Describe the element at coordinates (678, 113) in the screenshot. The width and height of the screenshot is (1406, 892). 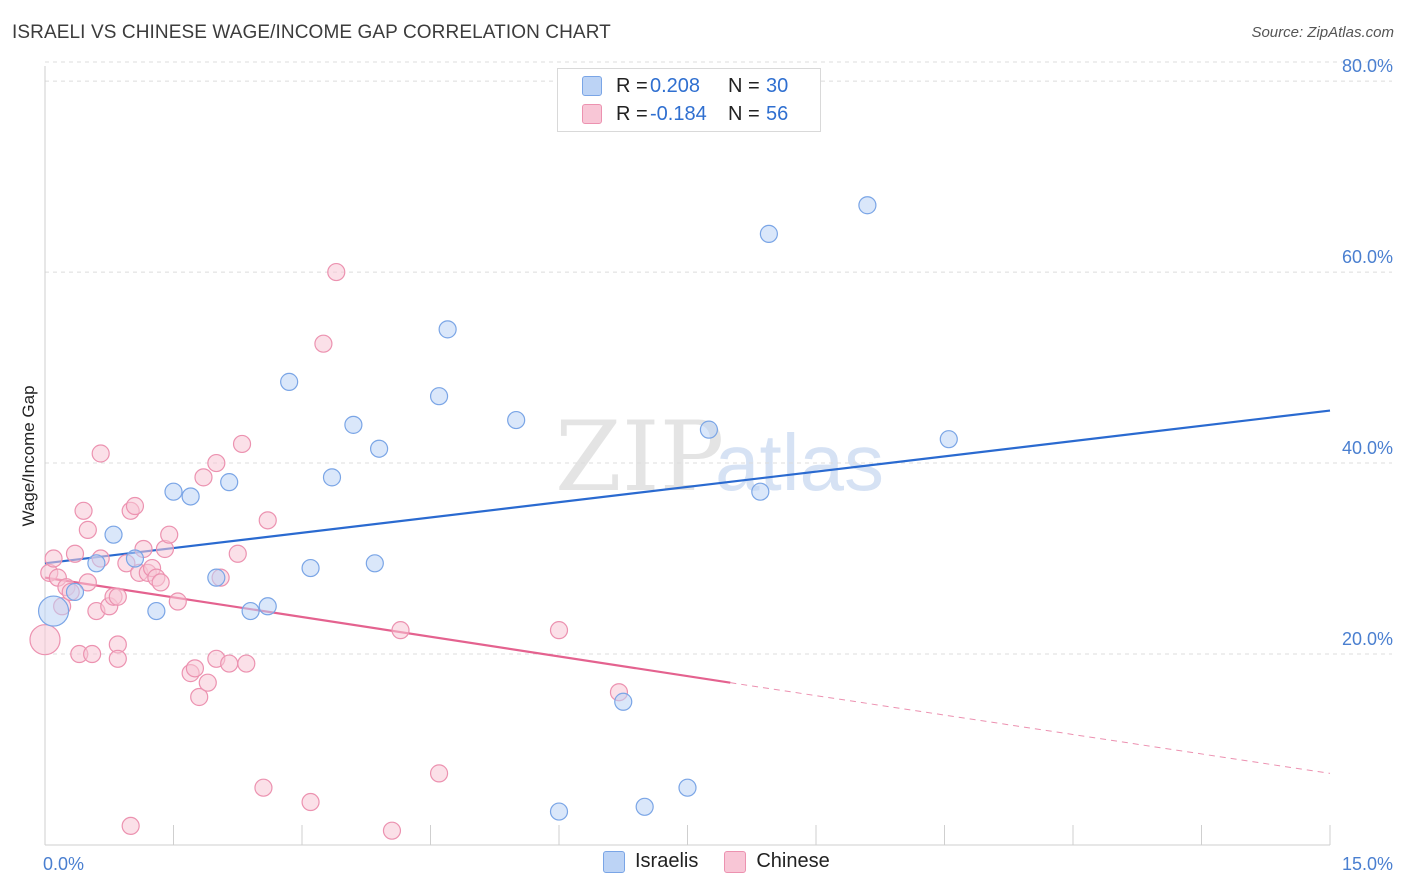
I see `r-value: -0.184` at that location.